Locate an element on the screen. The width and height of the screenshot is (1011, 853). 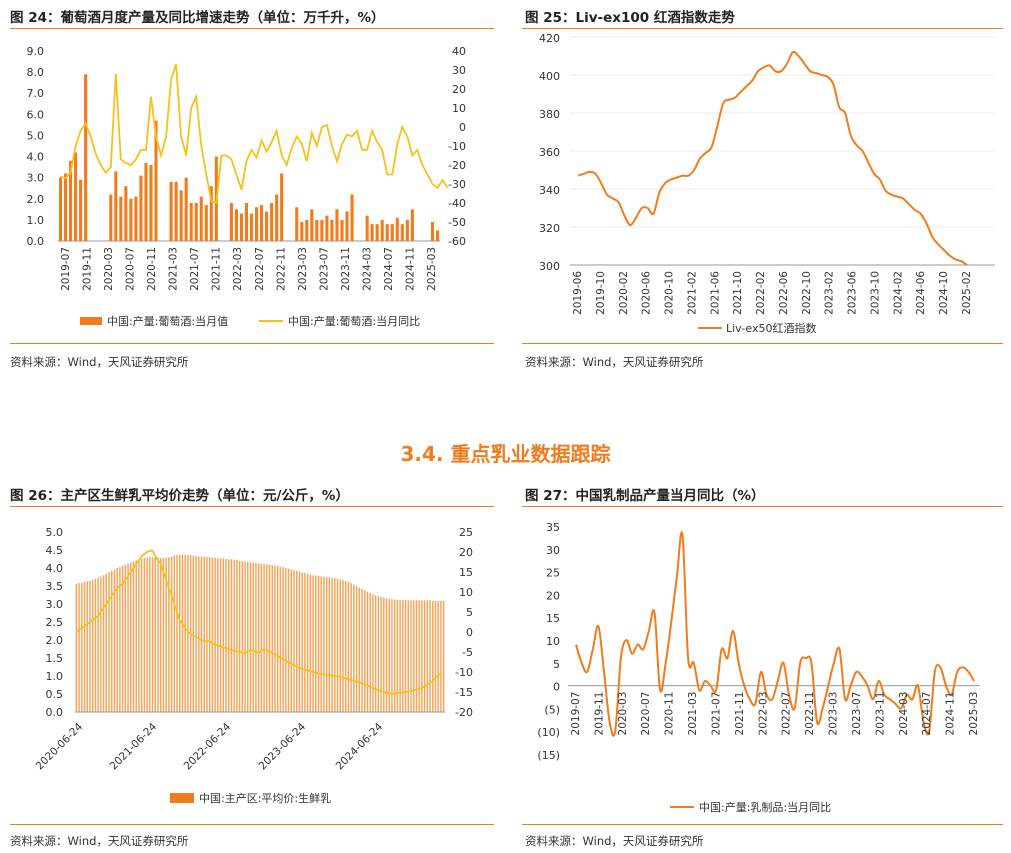
x-tick-25: 2019-10 is located at coordinates (601, 293).